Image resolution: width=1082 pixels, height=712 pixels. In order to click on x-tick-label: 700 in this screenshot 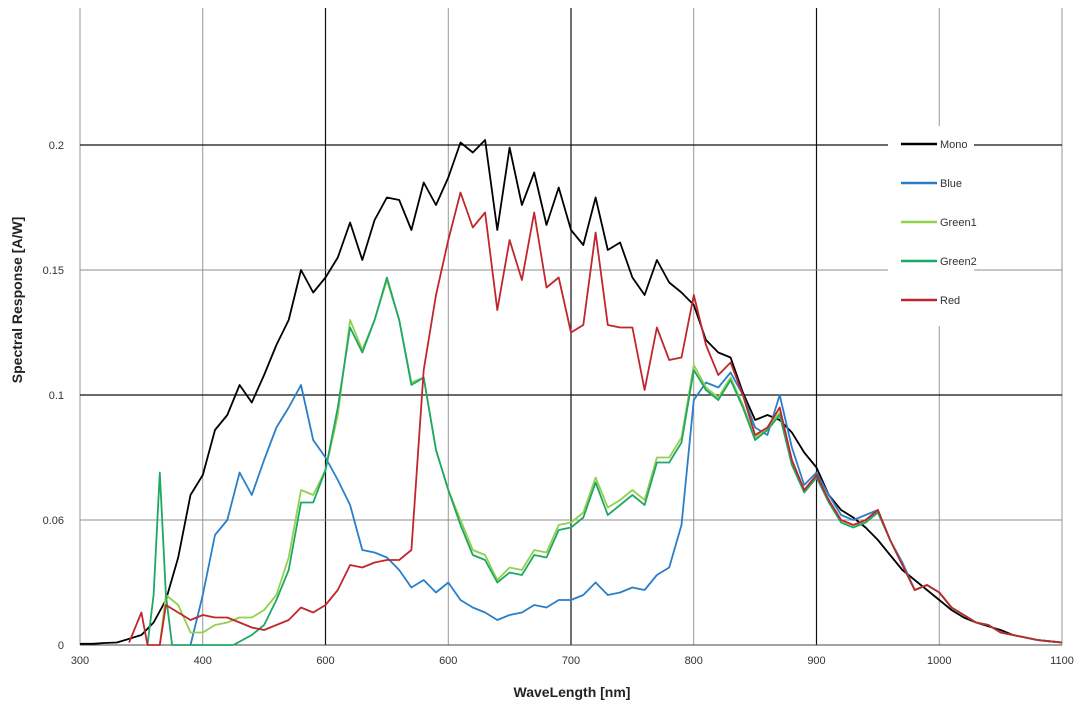, I will do `click(571, 661)`.